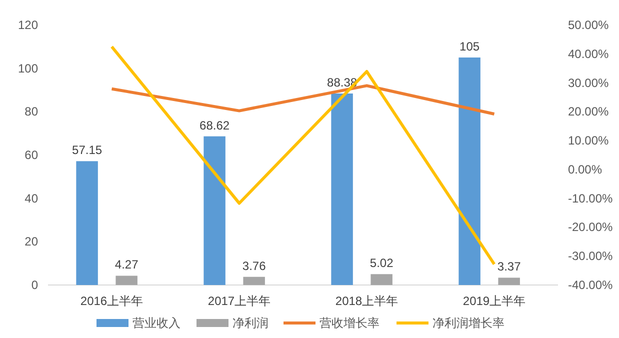  What do you see at coordinates (470, 47) in the screenshot?
I see `data-label: 105` at bounding box center [470, 47].